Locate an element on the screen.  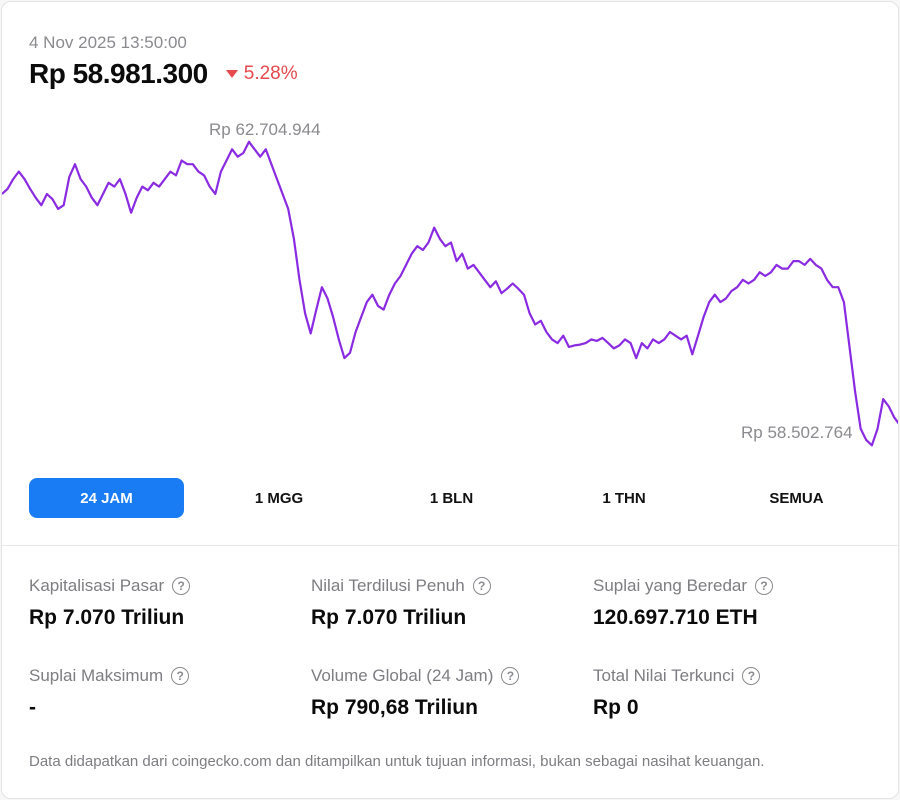
price-change-percent: 5.28% is located at coordinates (270, 73).